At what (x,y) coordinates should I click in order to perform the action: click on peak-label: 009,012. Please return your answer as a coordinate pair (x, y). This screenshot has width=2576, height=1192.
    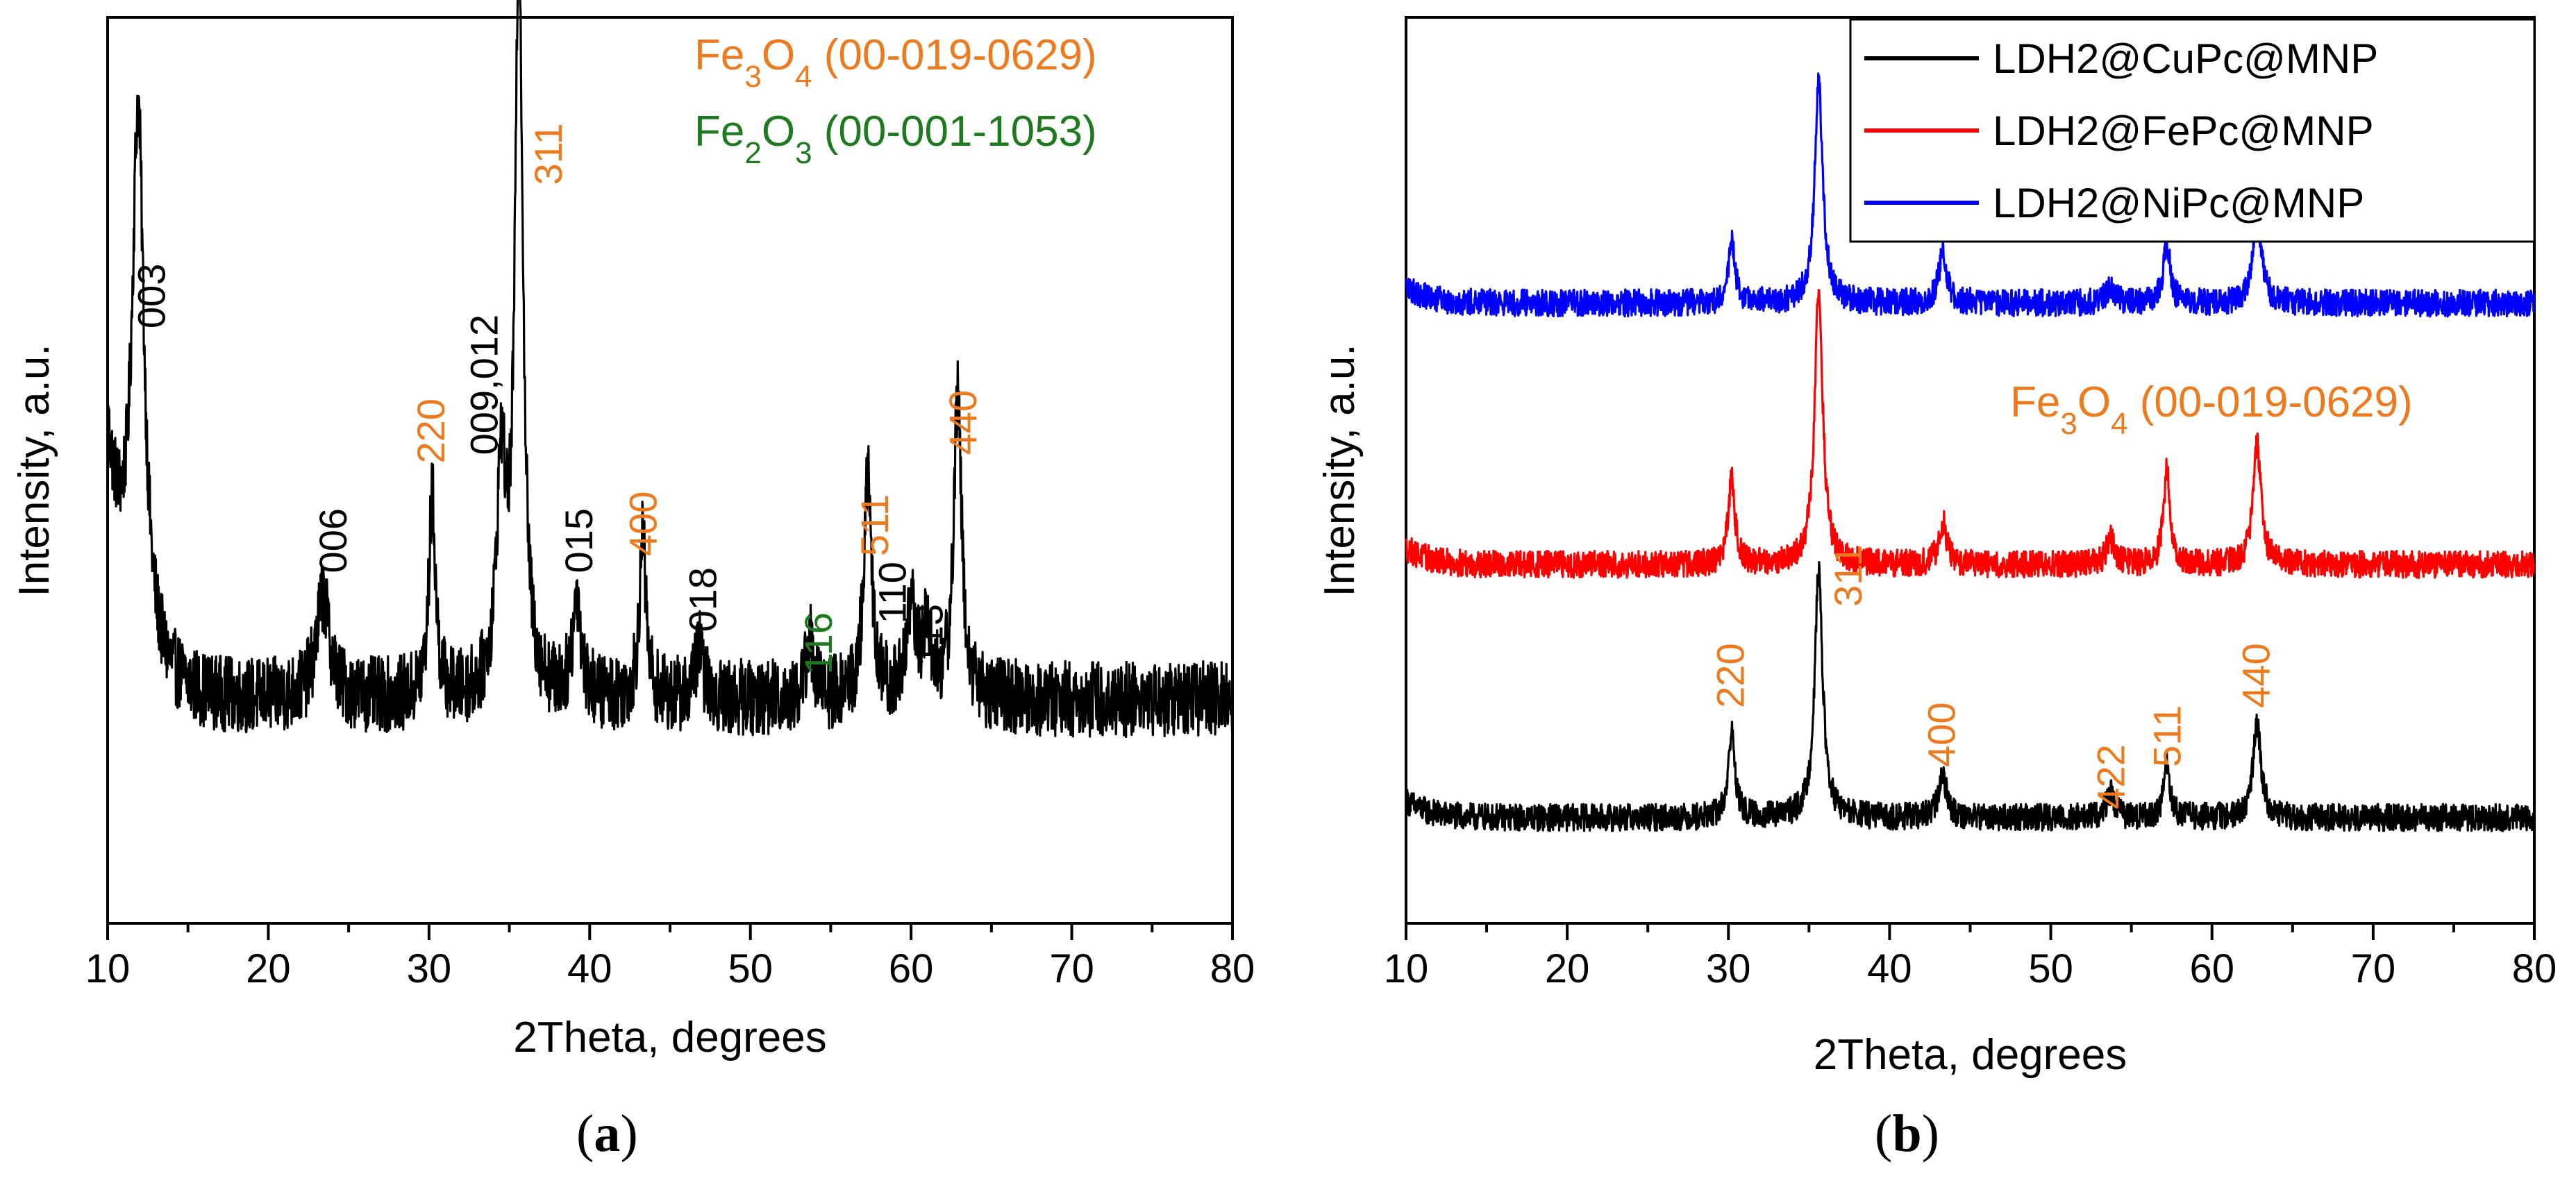
    Looking at the image, I should click on (484, 385).